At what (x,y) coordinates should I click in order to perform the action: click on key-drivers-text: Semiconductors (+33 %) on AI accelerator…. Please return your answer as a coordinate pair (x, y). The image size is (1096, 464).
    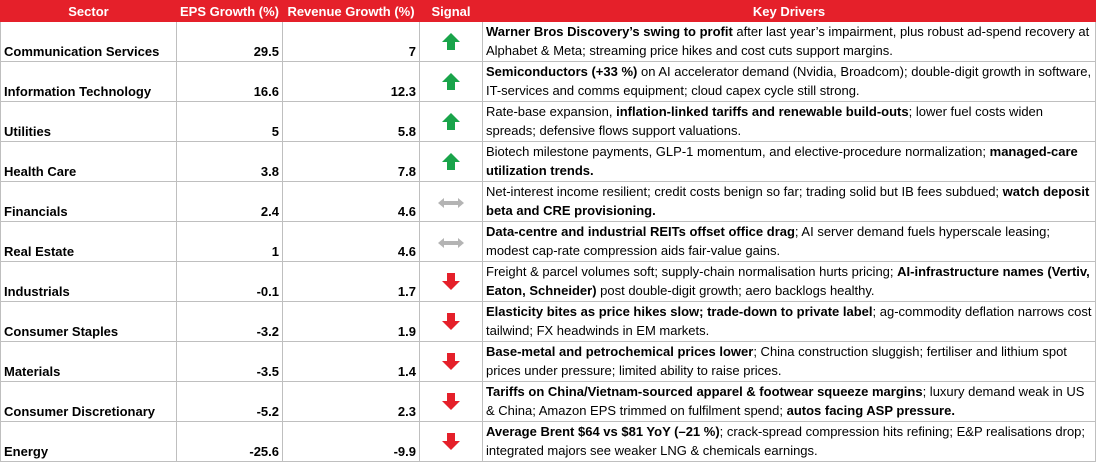
    Looking at the image, I should click on (789, 81).